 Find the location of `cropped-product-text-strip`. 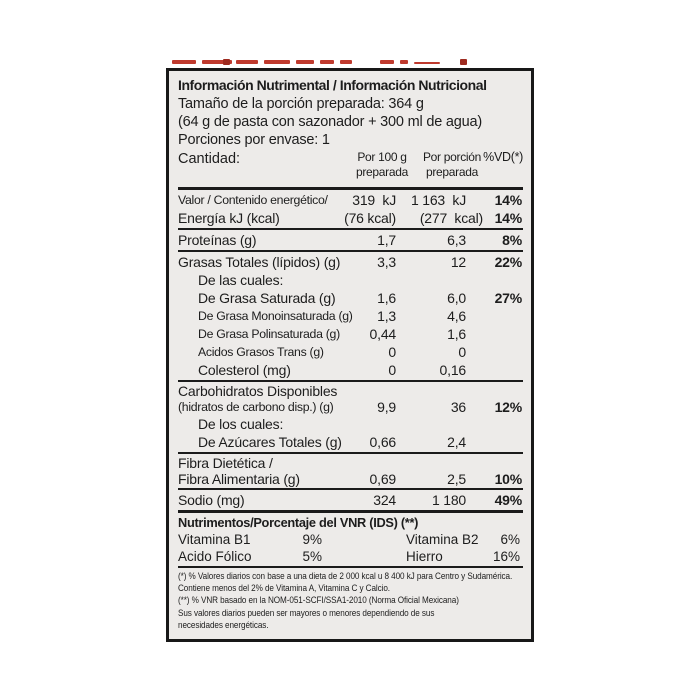

cropped-product-text-strip is located at coordinates (348, 63).